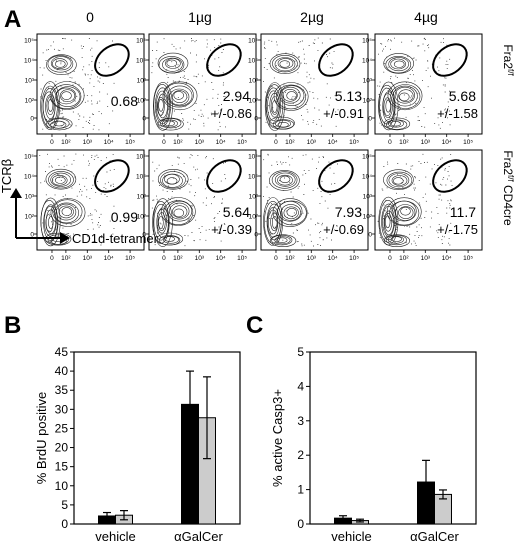  I want to click on y-tick-label: 15, so click(62, 467).